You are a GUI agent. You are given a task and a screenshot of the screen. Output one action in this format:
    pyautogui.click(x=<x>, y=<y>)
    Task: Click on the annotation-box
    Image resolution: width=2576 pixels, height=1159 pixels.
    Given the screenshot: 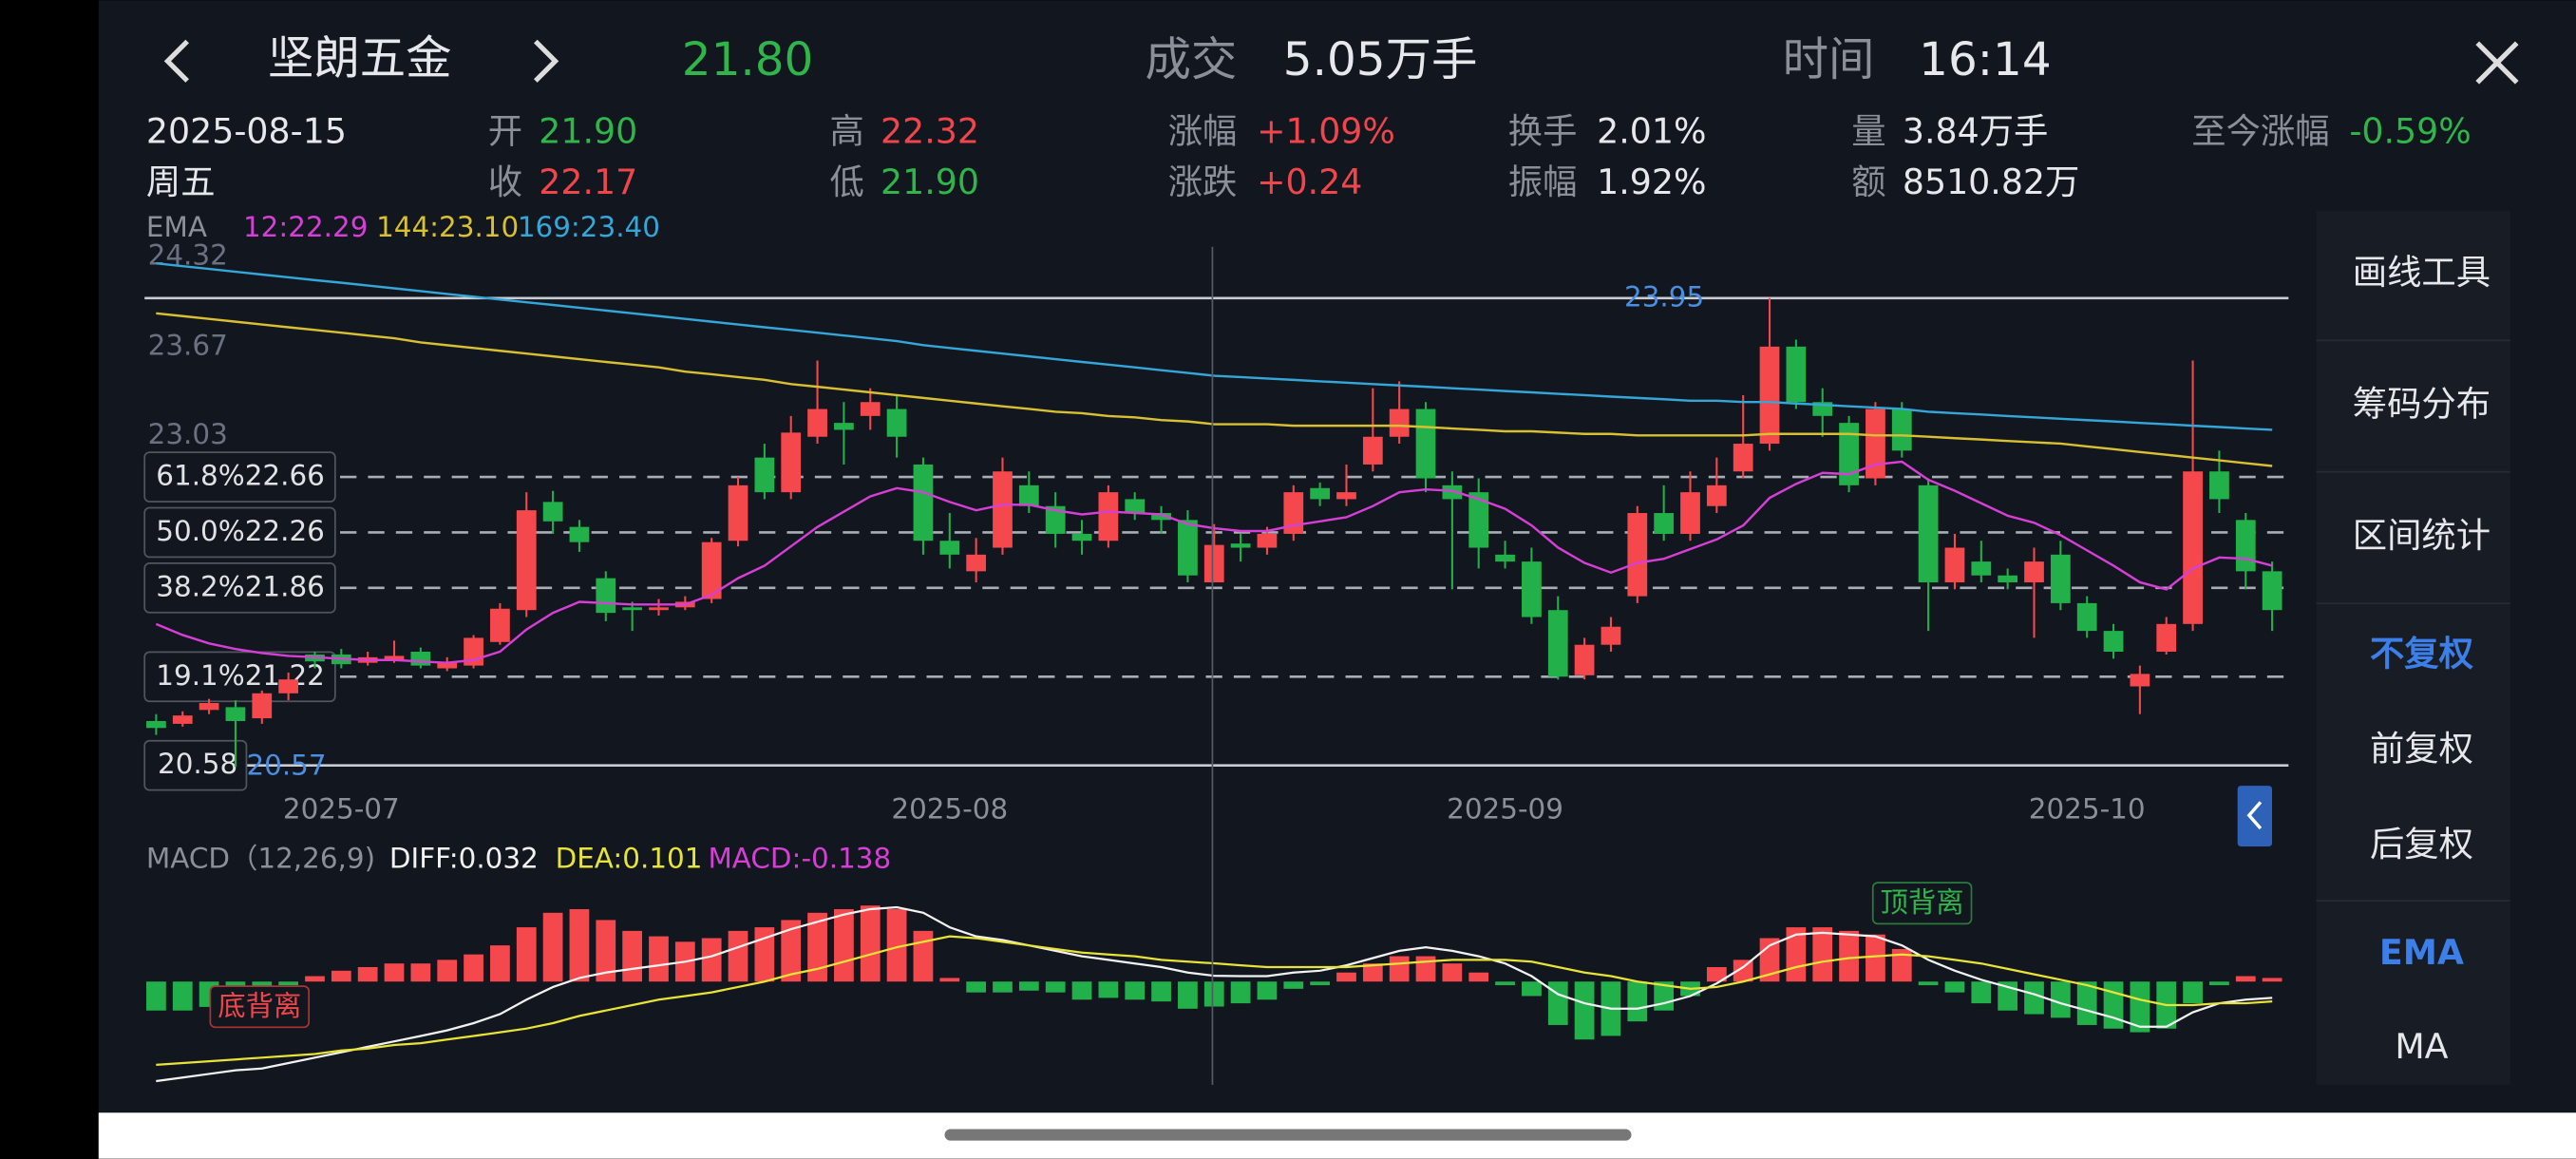 What is the action you would take?
    pyautogui.click(x=1922, y=903)
    